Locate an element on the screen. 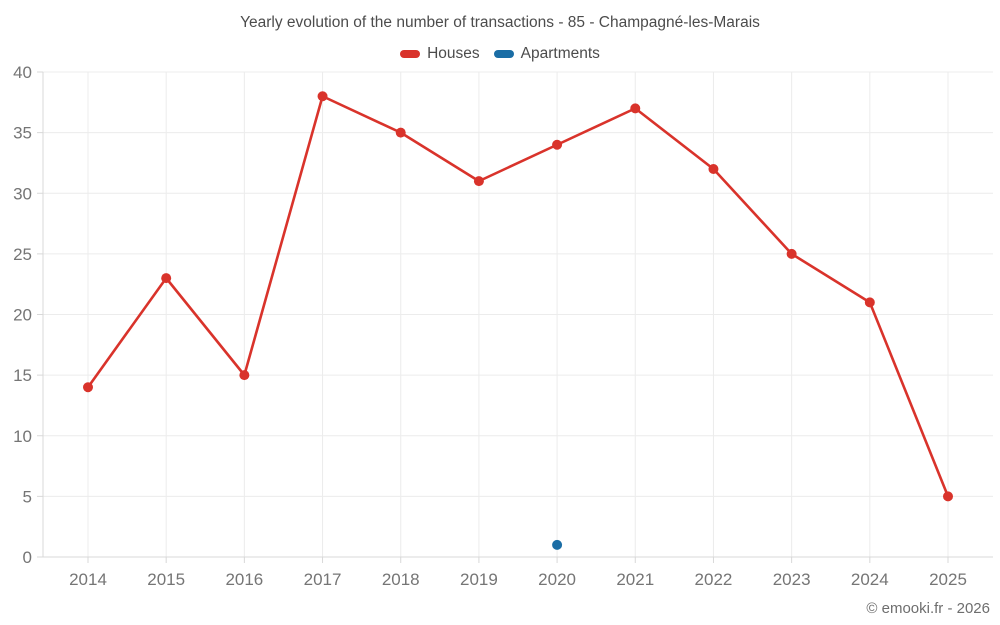 The image size is (1000, 625). y-tick-label: 0 is located at coordinates (27, 557).